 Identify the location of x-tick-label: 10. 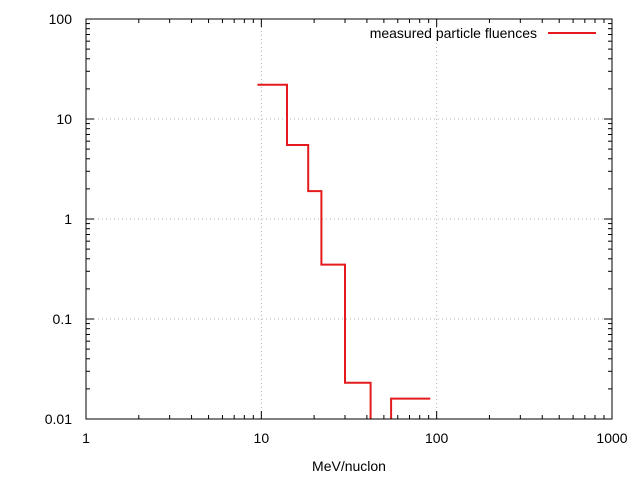
(262, 438).